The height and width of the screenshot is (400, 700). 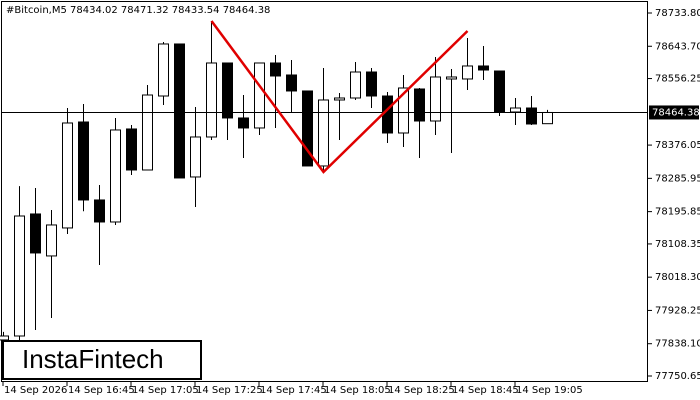 I want to click on watermark-box, so click(x=102, y=360).